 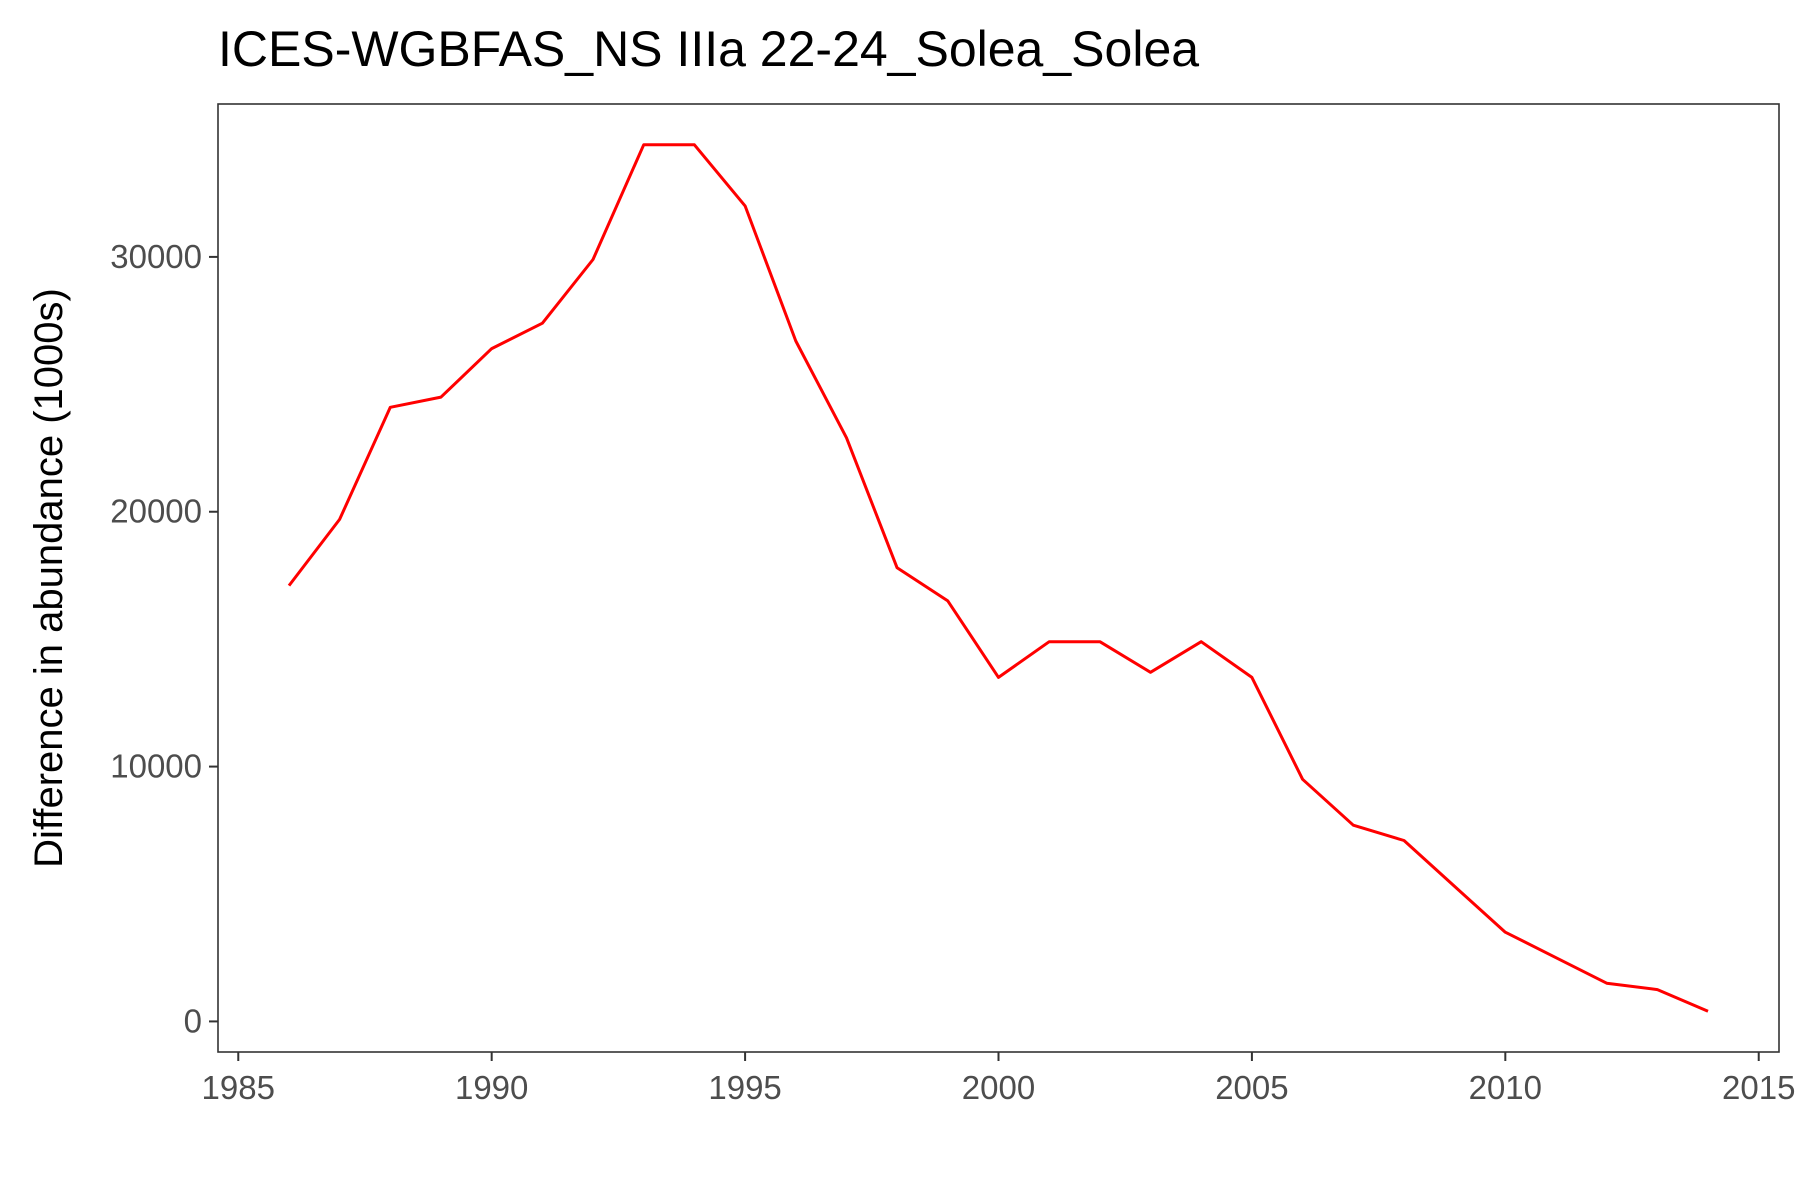 I want to click on y-axis: 0 10000 20000 30000, so click(x=164, y=638).